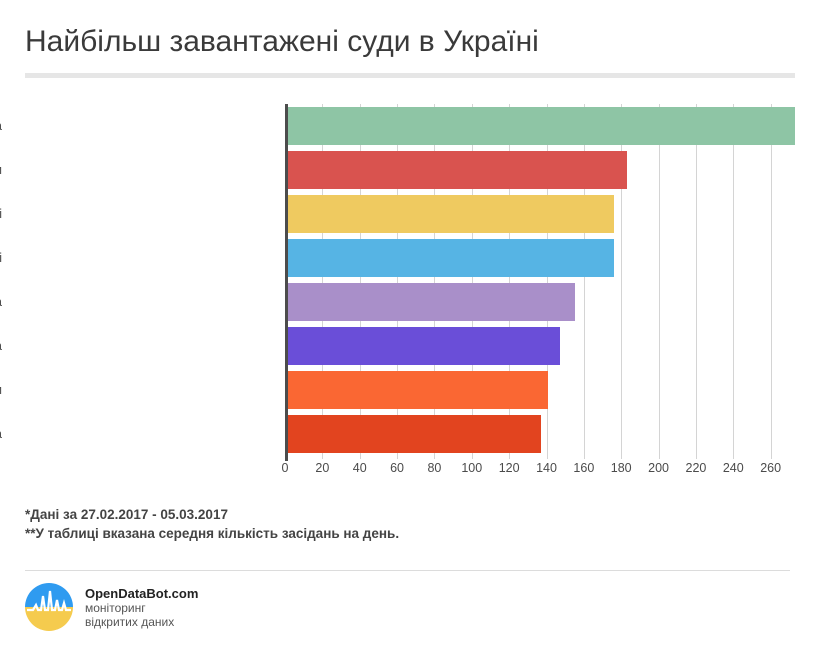 Image resolution: width=821 pixels, height=648 pixels. Describe the element at coordinates (658, 468) in the screenshot. I see `x-tick-label: 200` at that location.